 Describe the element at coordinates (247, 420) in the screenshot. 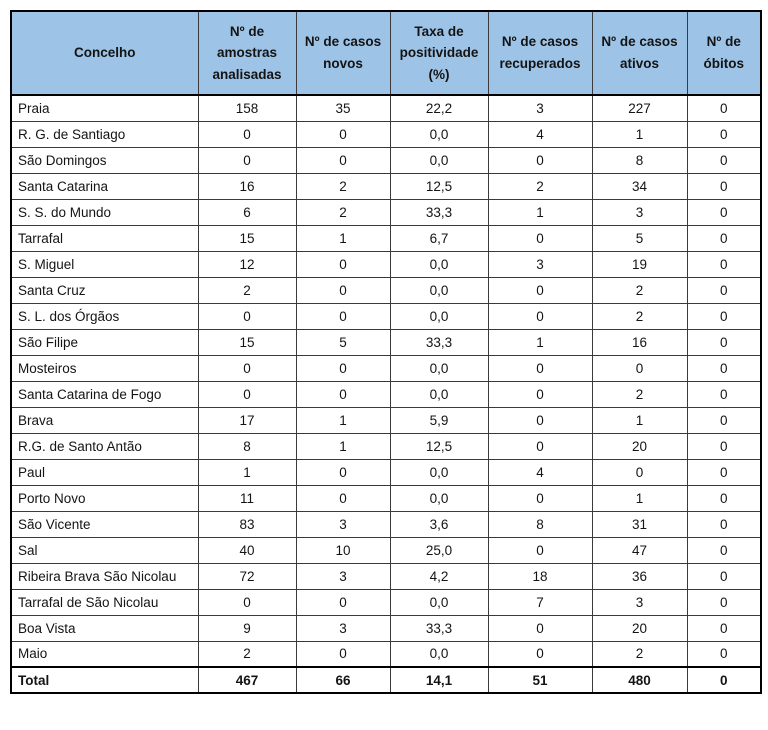

I see `table-cell: 17` at that location.